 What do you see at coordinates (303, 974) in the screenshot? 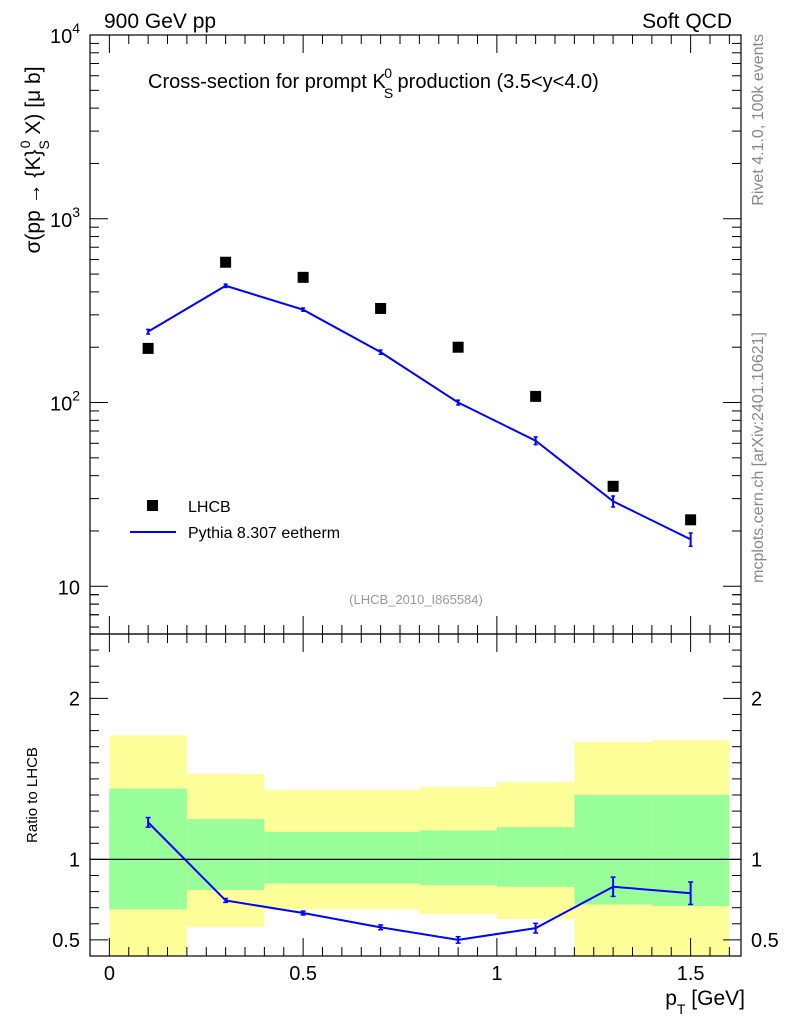
I see `ratio-xtick-label-1: 0.5` at bounding box center [303, 974].